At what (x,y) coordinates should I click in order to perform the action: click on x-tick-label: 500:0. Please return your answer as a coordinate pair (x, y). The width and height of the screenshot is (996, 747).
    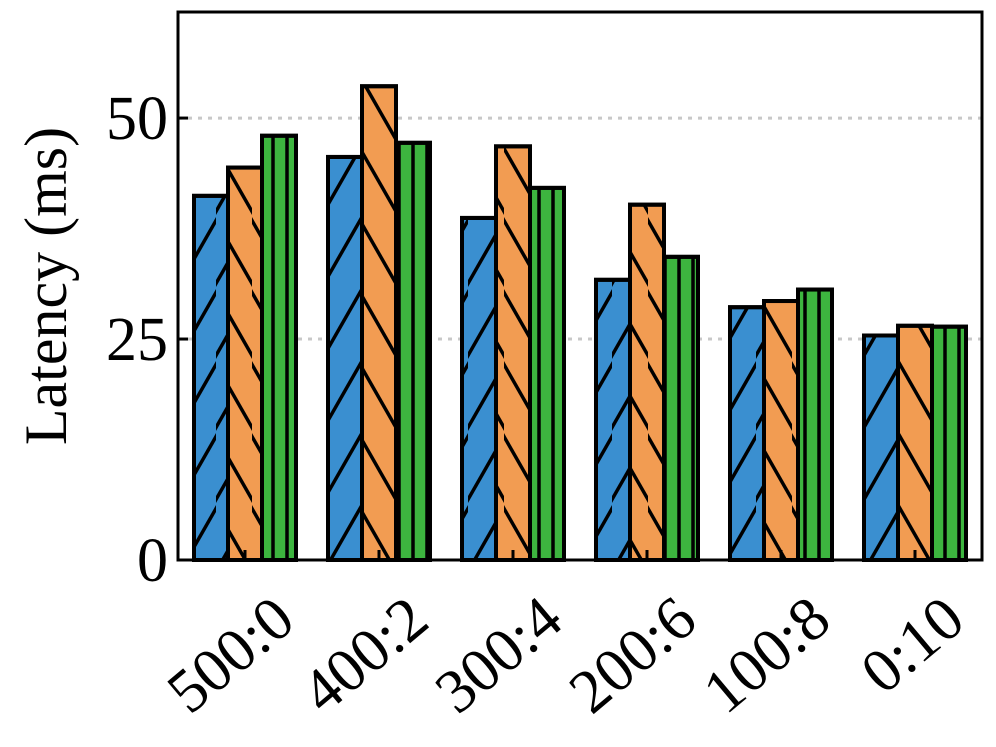
    Looking at the image, I should click on (231, 655).